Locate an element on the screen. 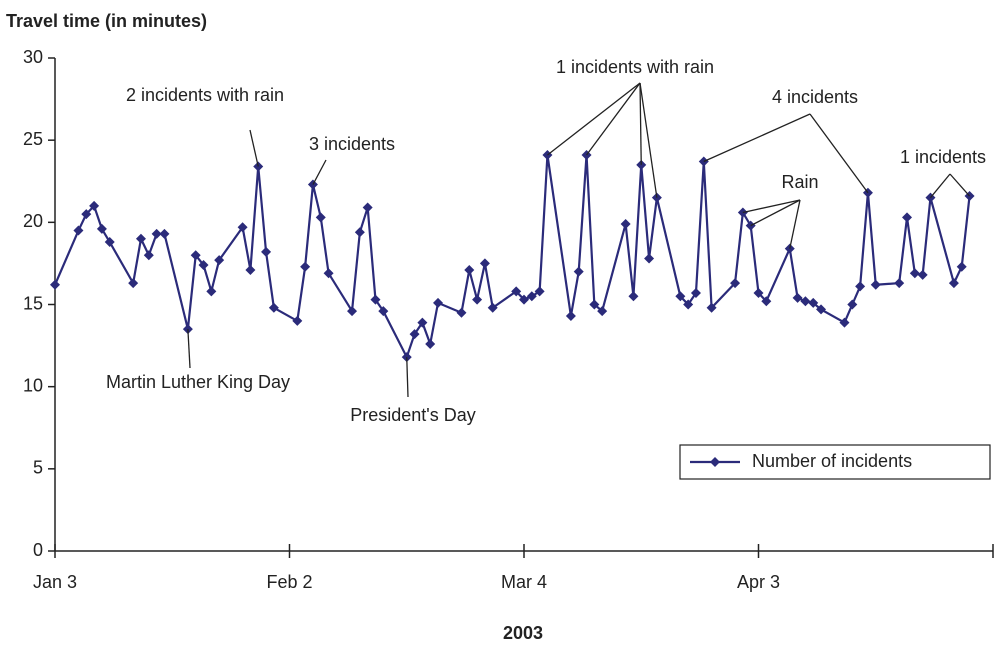 Image resolution: width=1003 pixels, height=645 pixels. annotation: 3 incidents is located at coordinates (352, 144).